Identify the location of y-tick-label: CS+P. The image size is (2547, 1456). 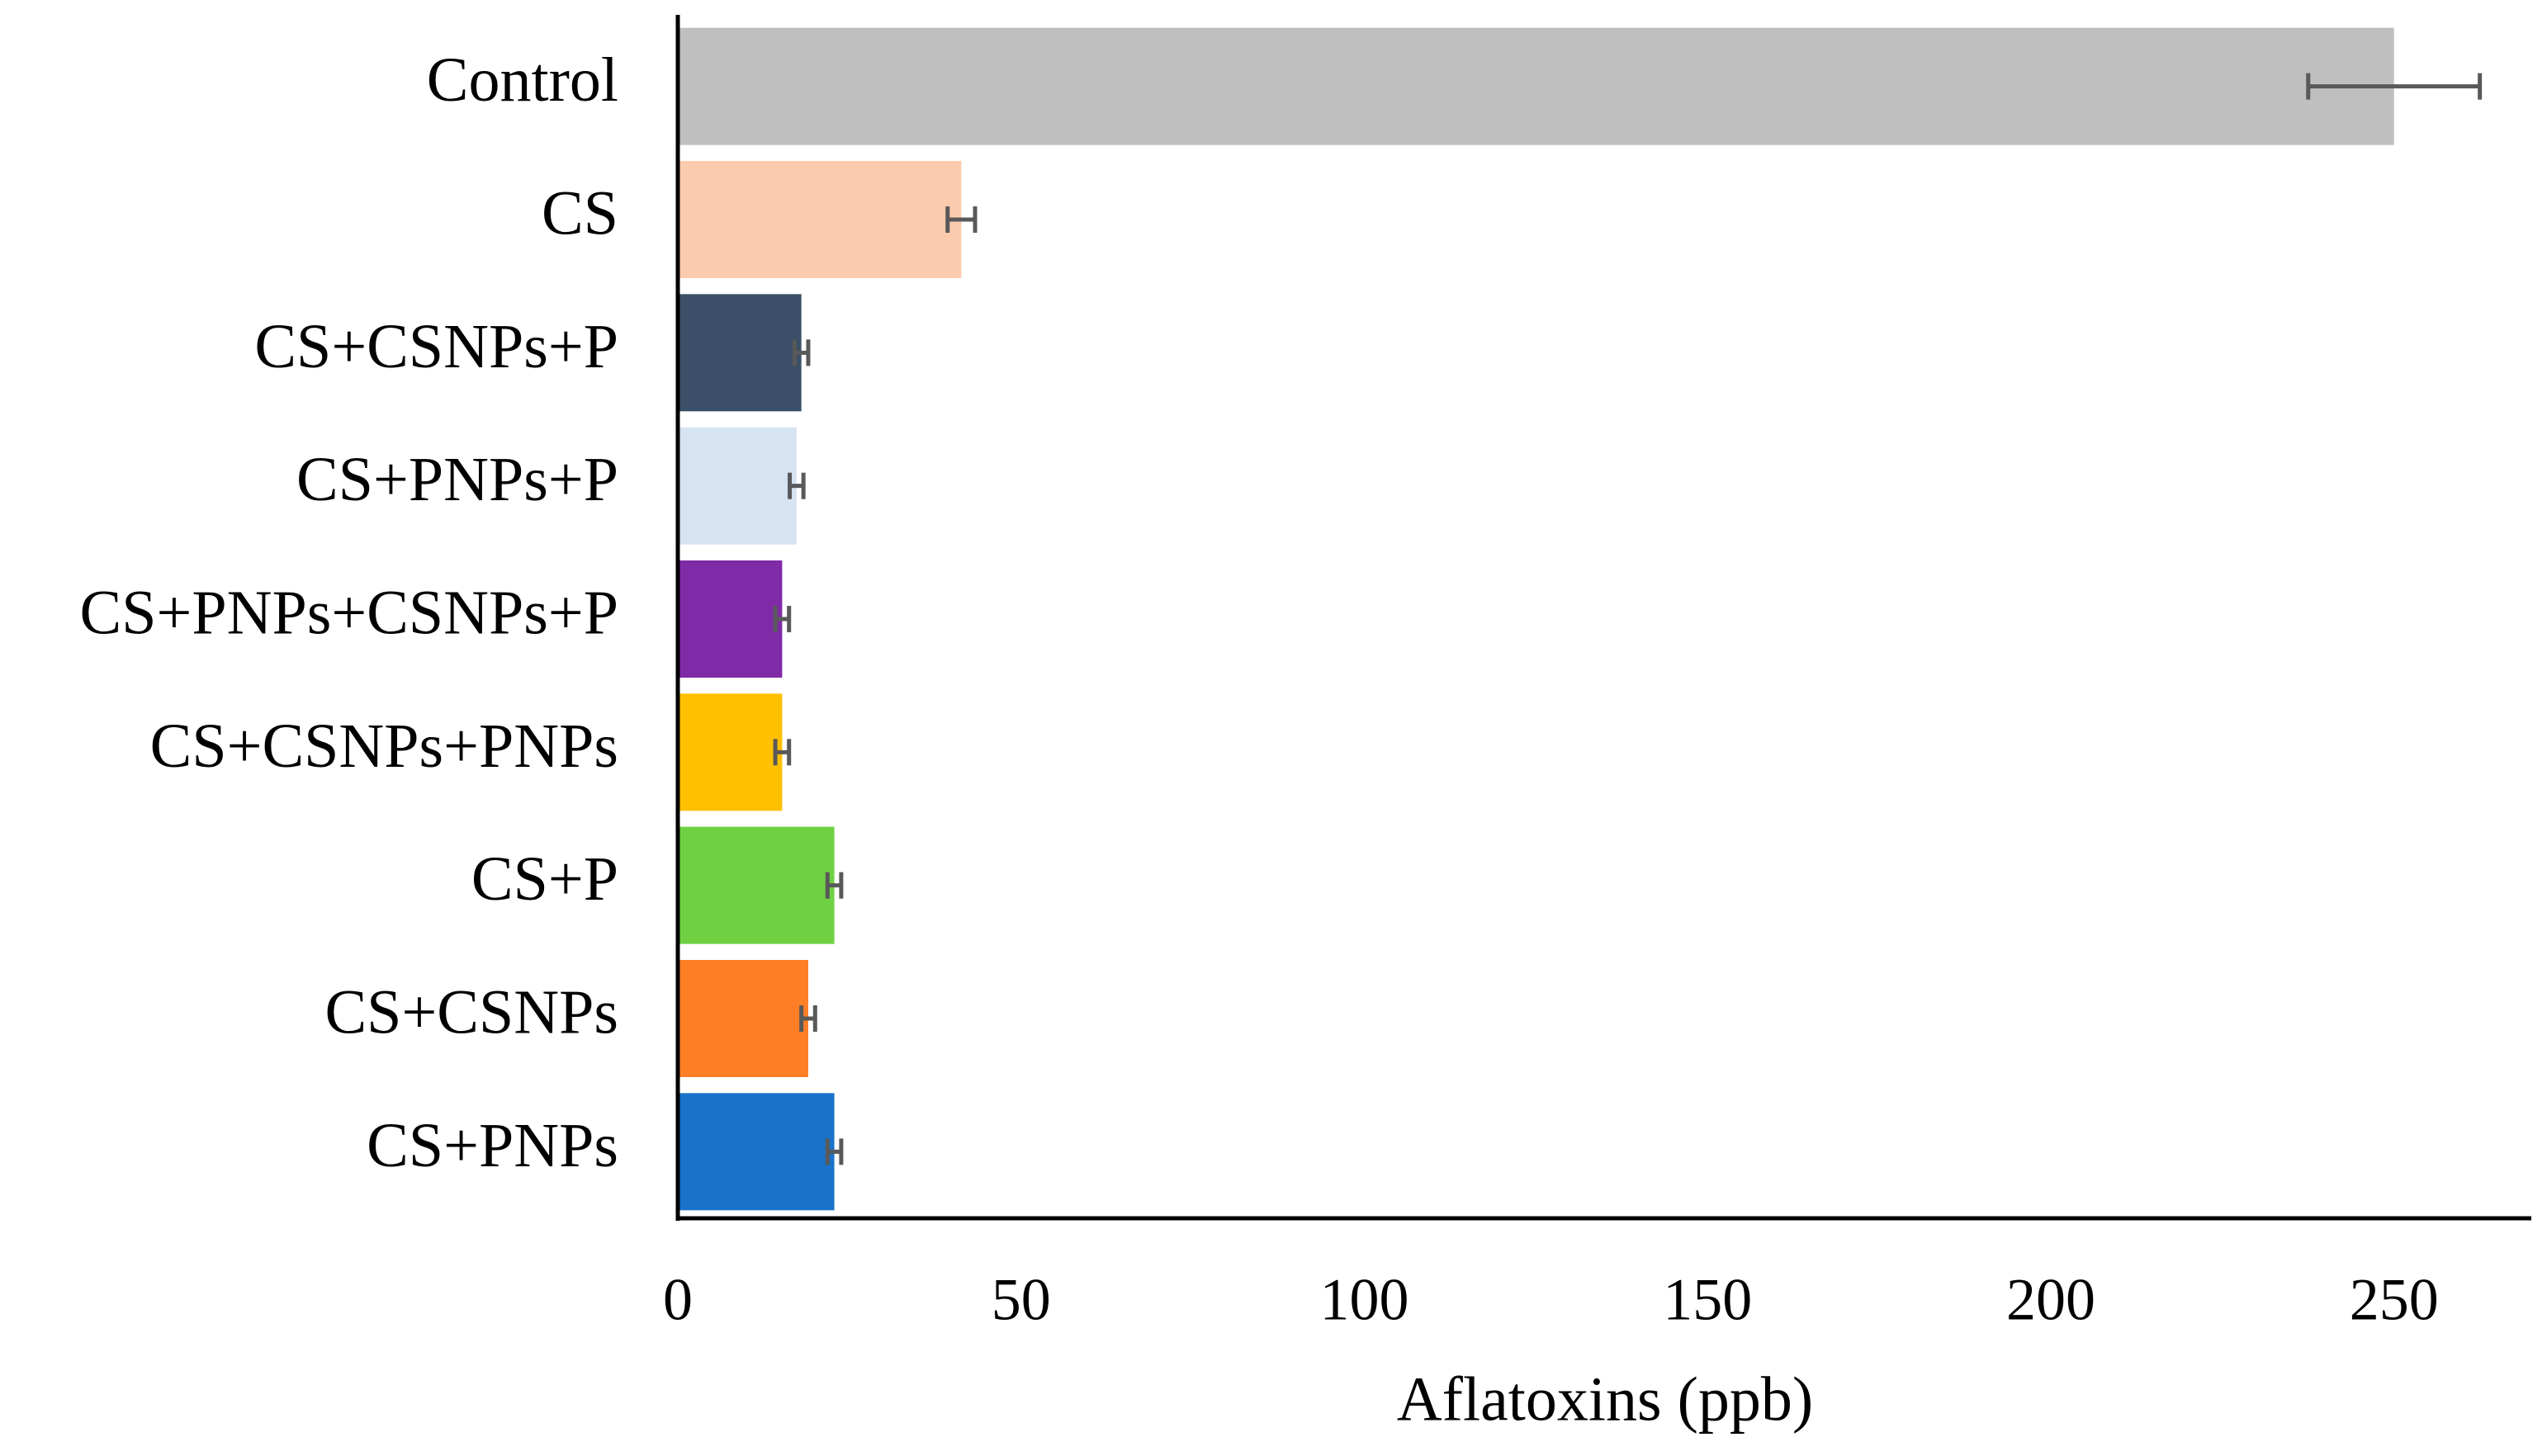
(544, 879).